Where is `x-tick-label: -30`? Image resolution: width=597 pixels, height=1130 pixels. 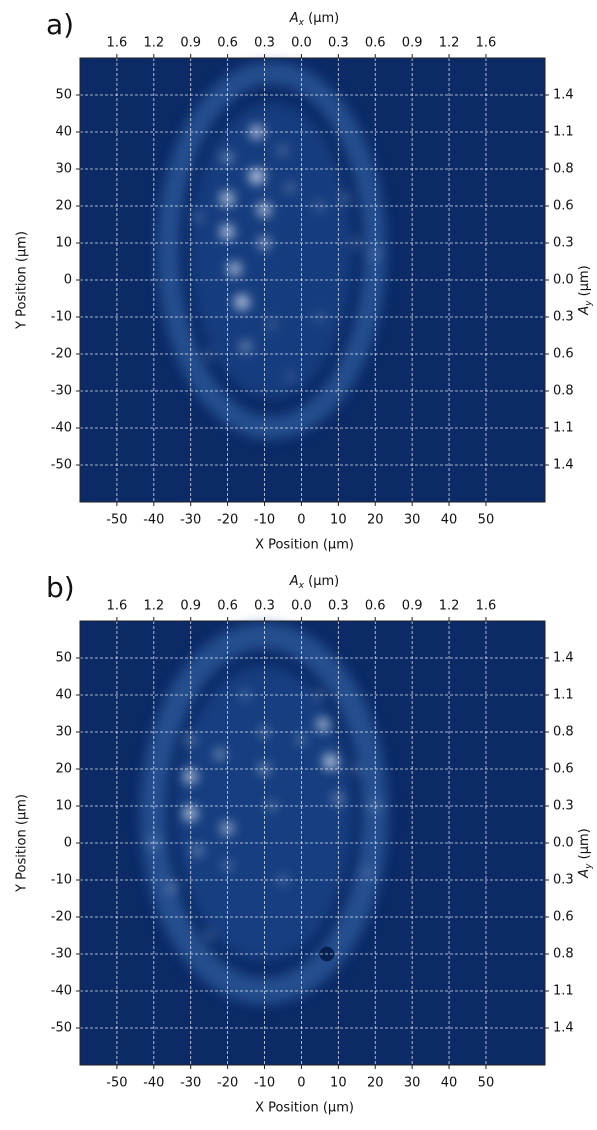
x-tick-label: -30 is located at coordinates (190, 1083).